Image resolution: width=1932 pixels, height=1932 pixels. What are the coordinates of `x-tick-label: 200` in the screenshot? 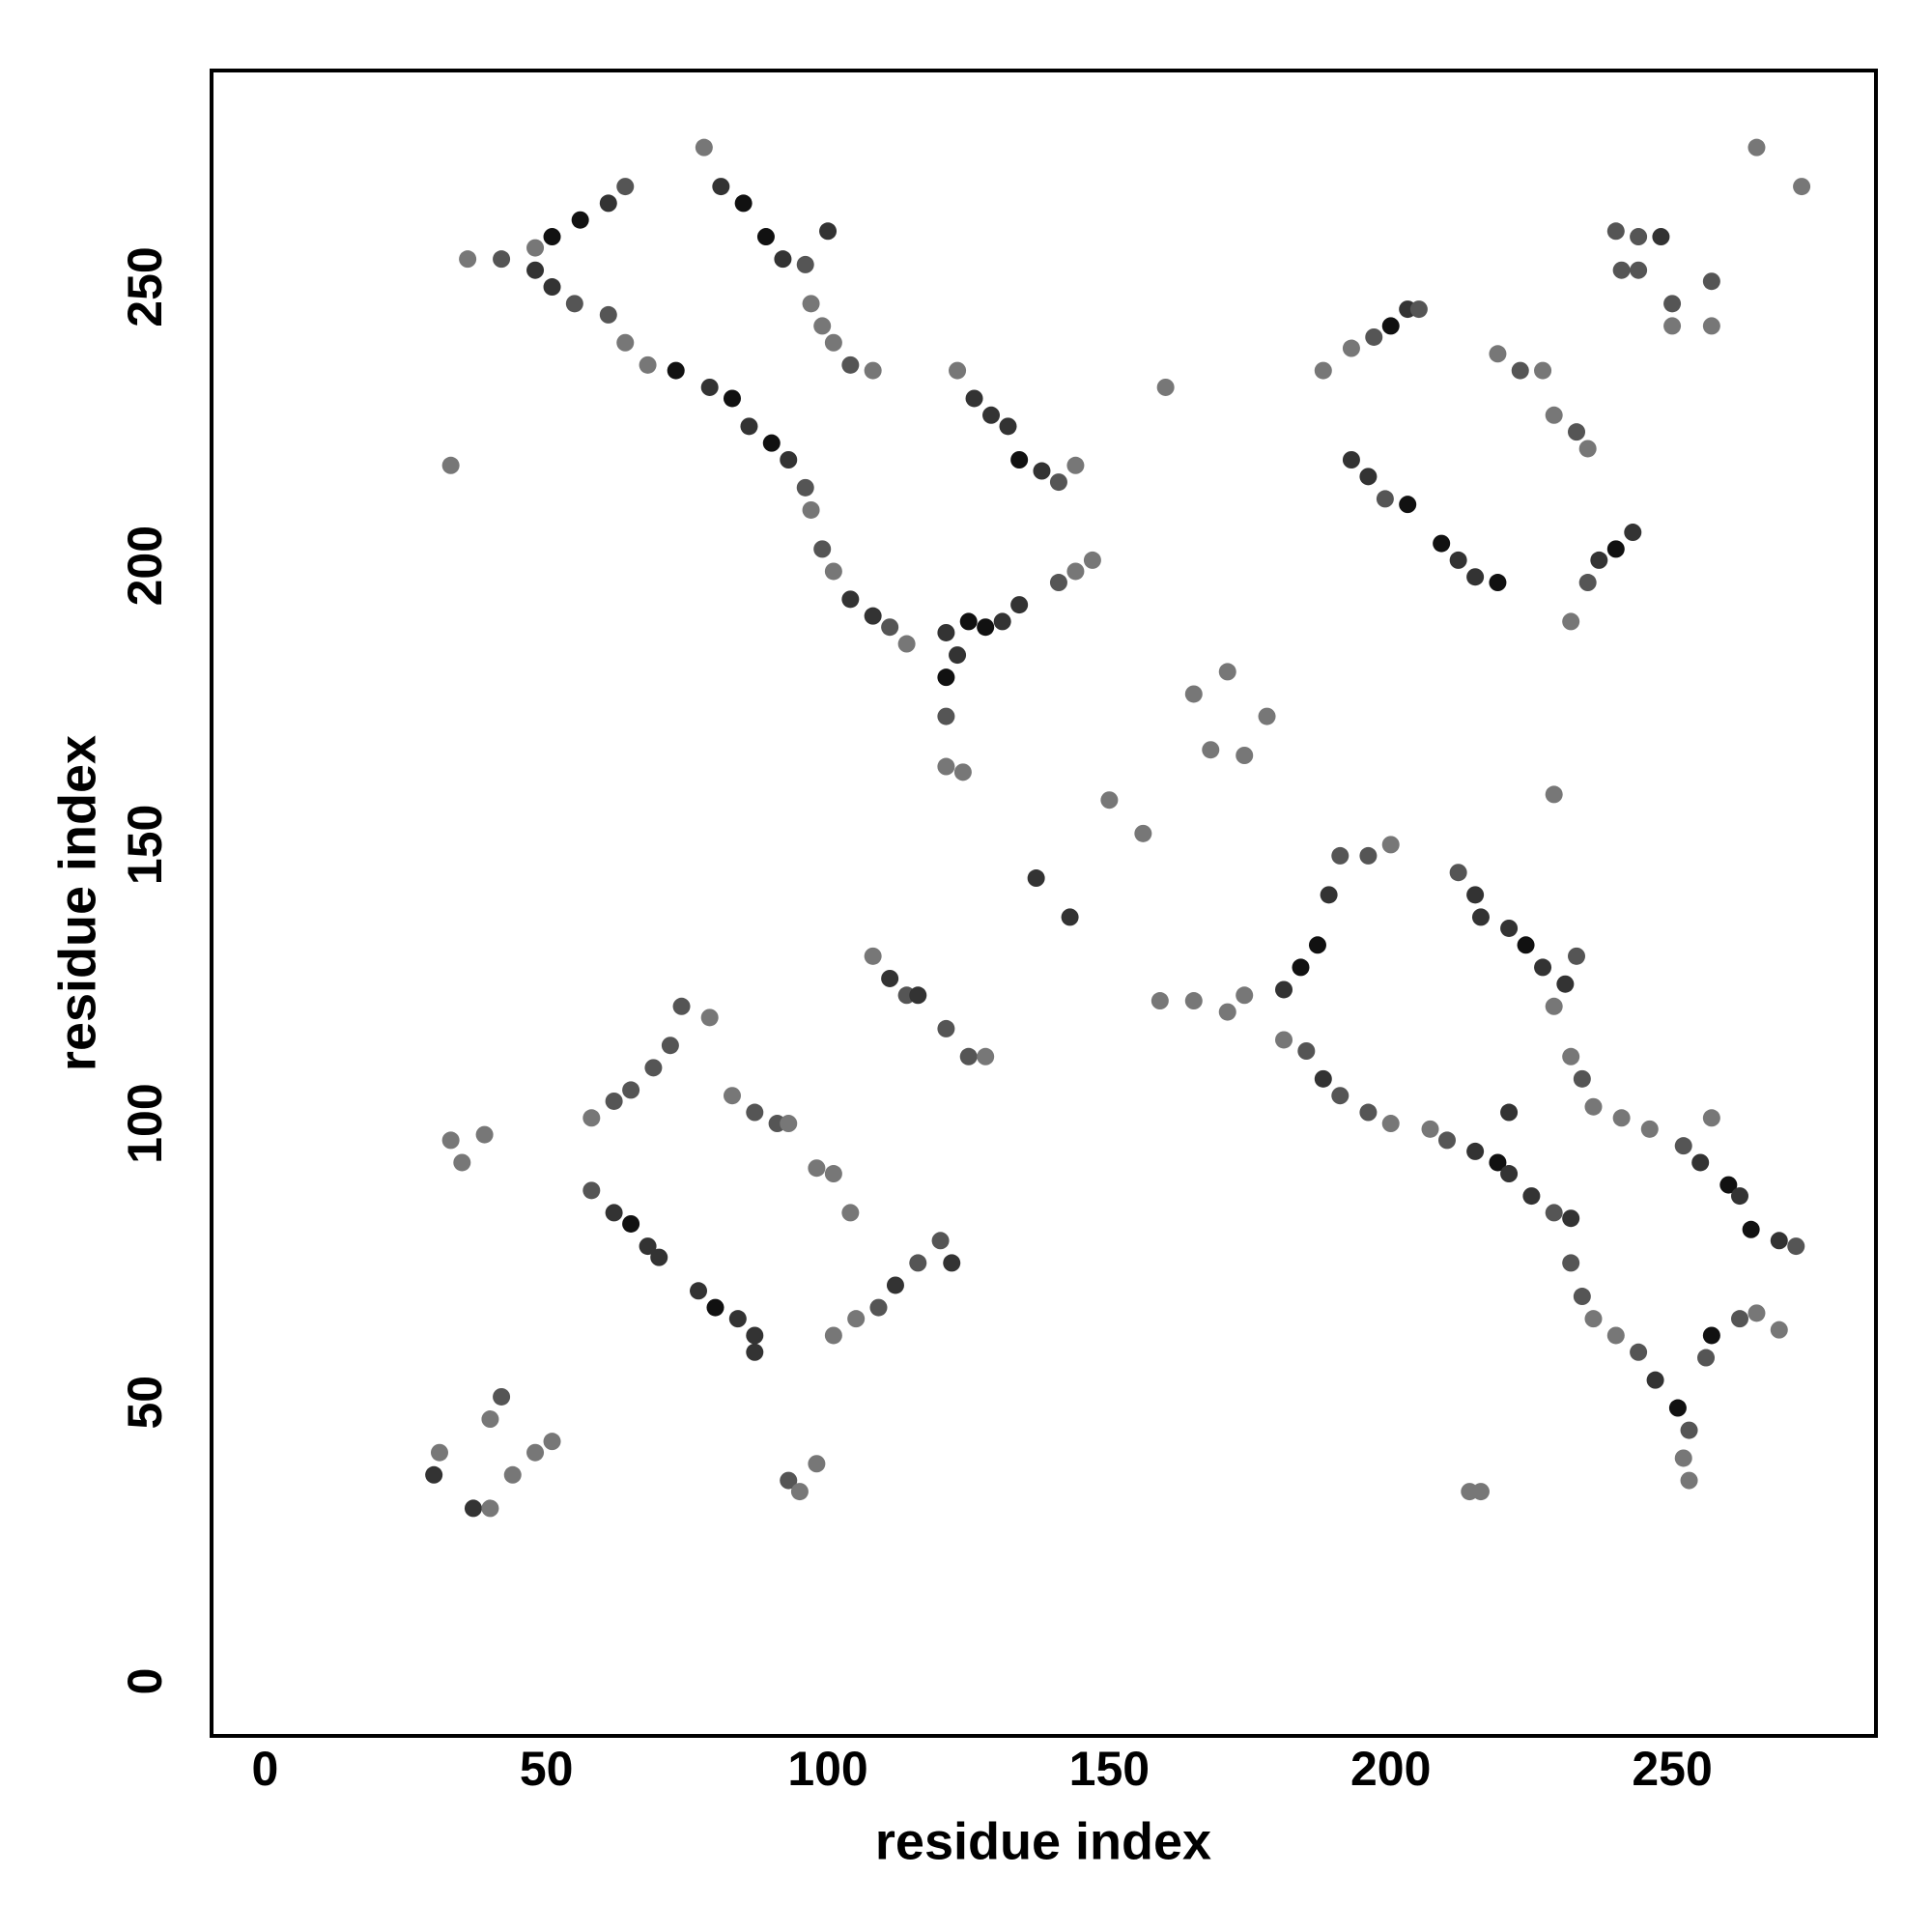 It's located at (1390, 1769).